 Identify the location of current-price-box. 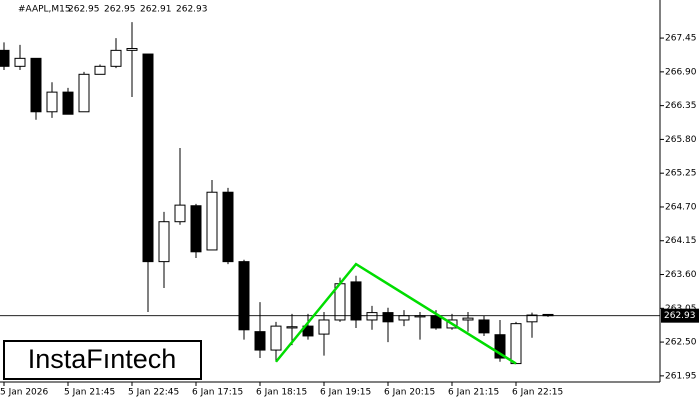
(680, 315).